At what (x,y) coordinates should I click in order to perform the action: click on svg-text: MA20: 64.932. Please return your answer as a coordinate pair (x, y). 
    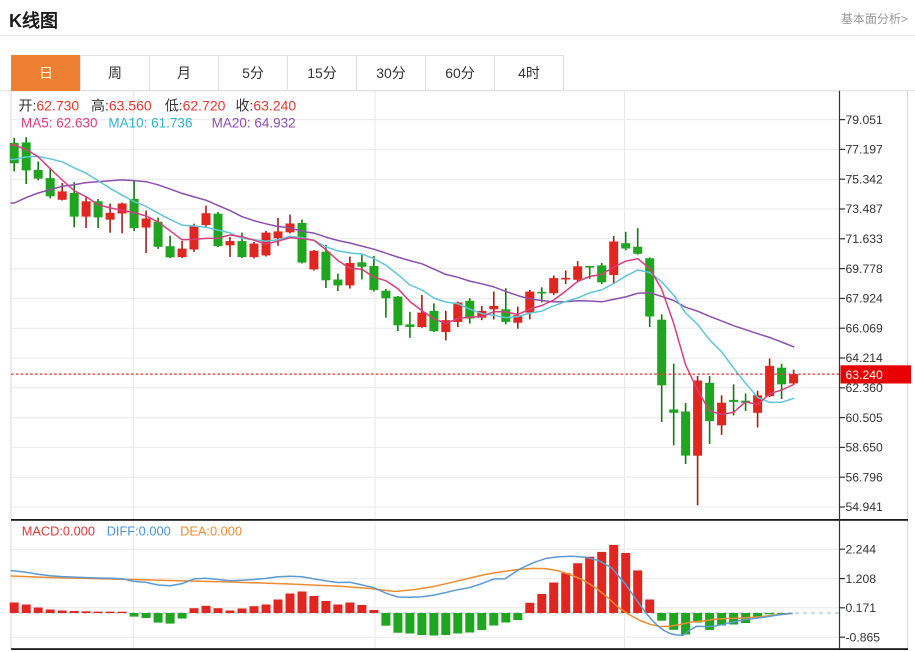
    Looking at the image, I should click on (254, 123).